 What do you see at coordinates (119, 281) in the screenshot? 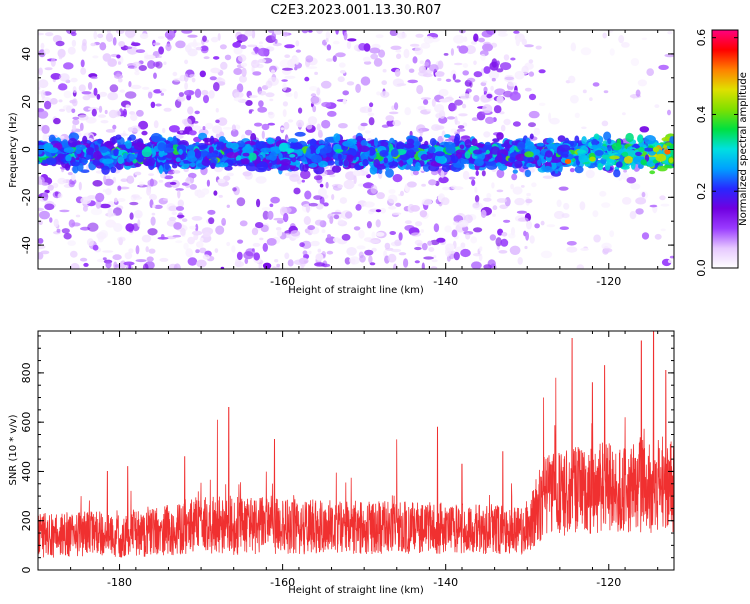
I see `x-tick-label: -180` at bounding box center [119, 281].